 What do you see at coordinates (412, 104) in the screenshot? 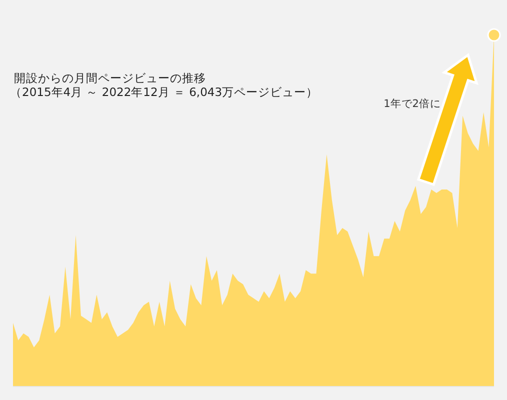
I see `annotation: 1年で2倍に` at bounding box center [412, 104].